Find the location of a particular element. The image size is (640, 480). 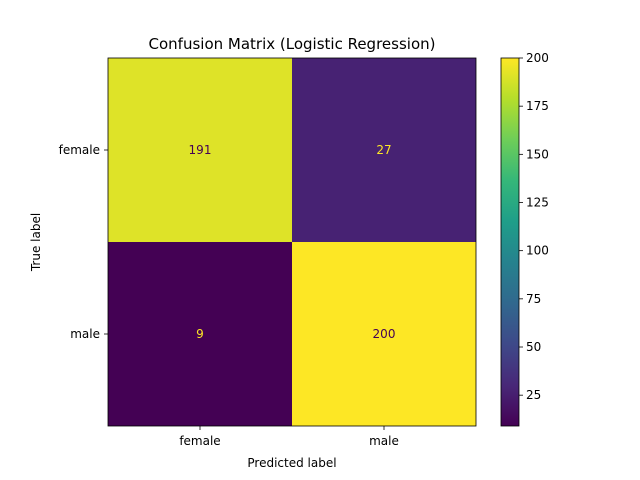

x-tick-label: male is located at coordinates (384, 441).